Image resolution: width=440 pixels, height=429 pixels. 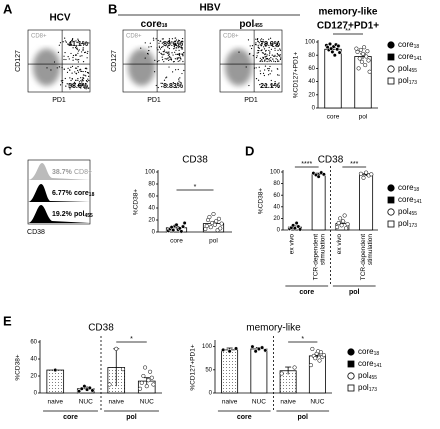 What do you see at coordinates (348, 12) in the screenshot?
I see `chart-title: memory-like` at bounding box center [348, 12].